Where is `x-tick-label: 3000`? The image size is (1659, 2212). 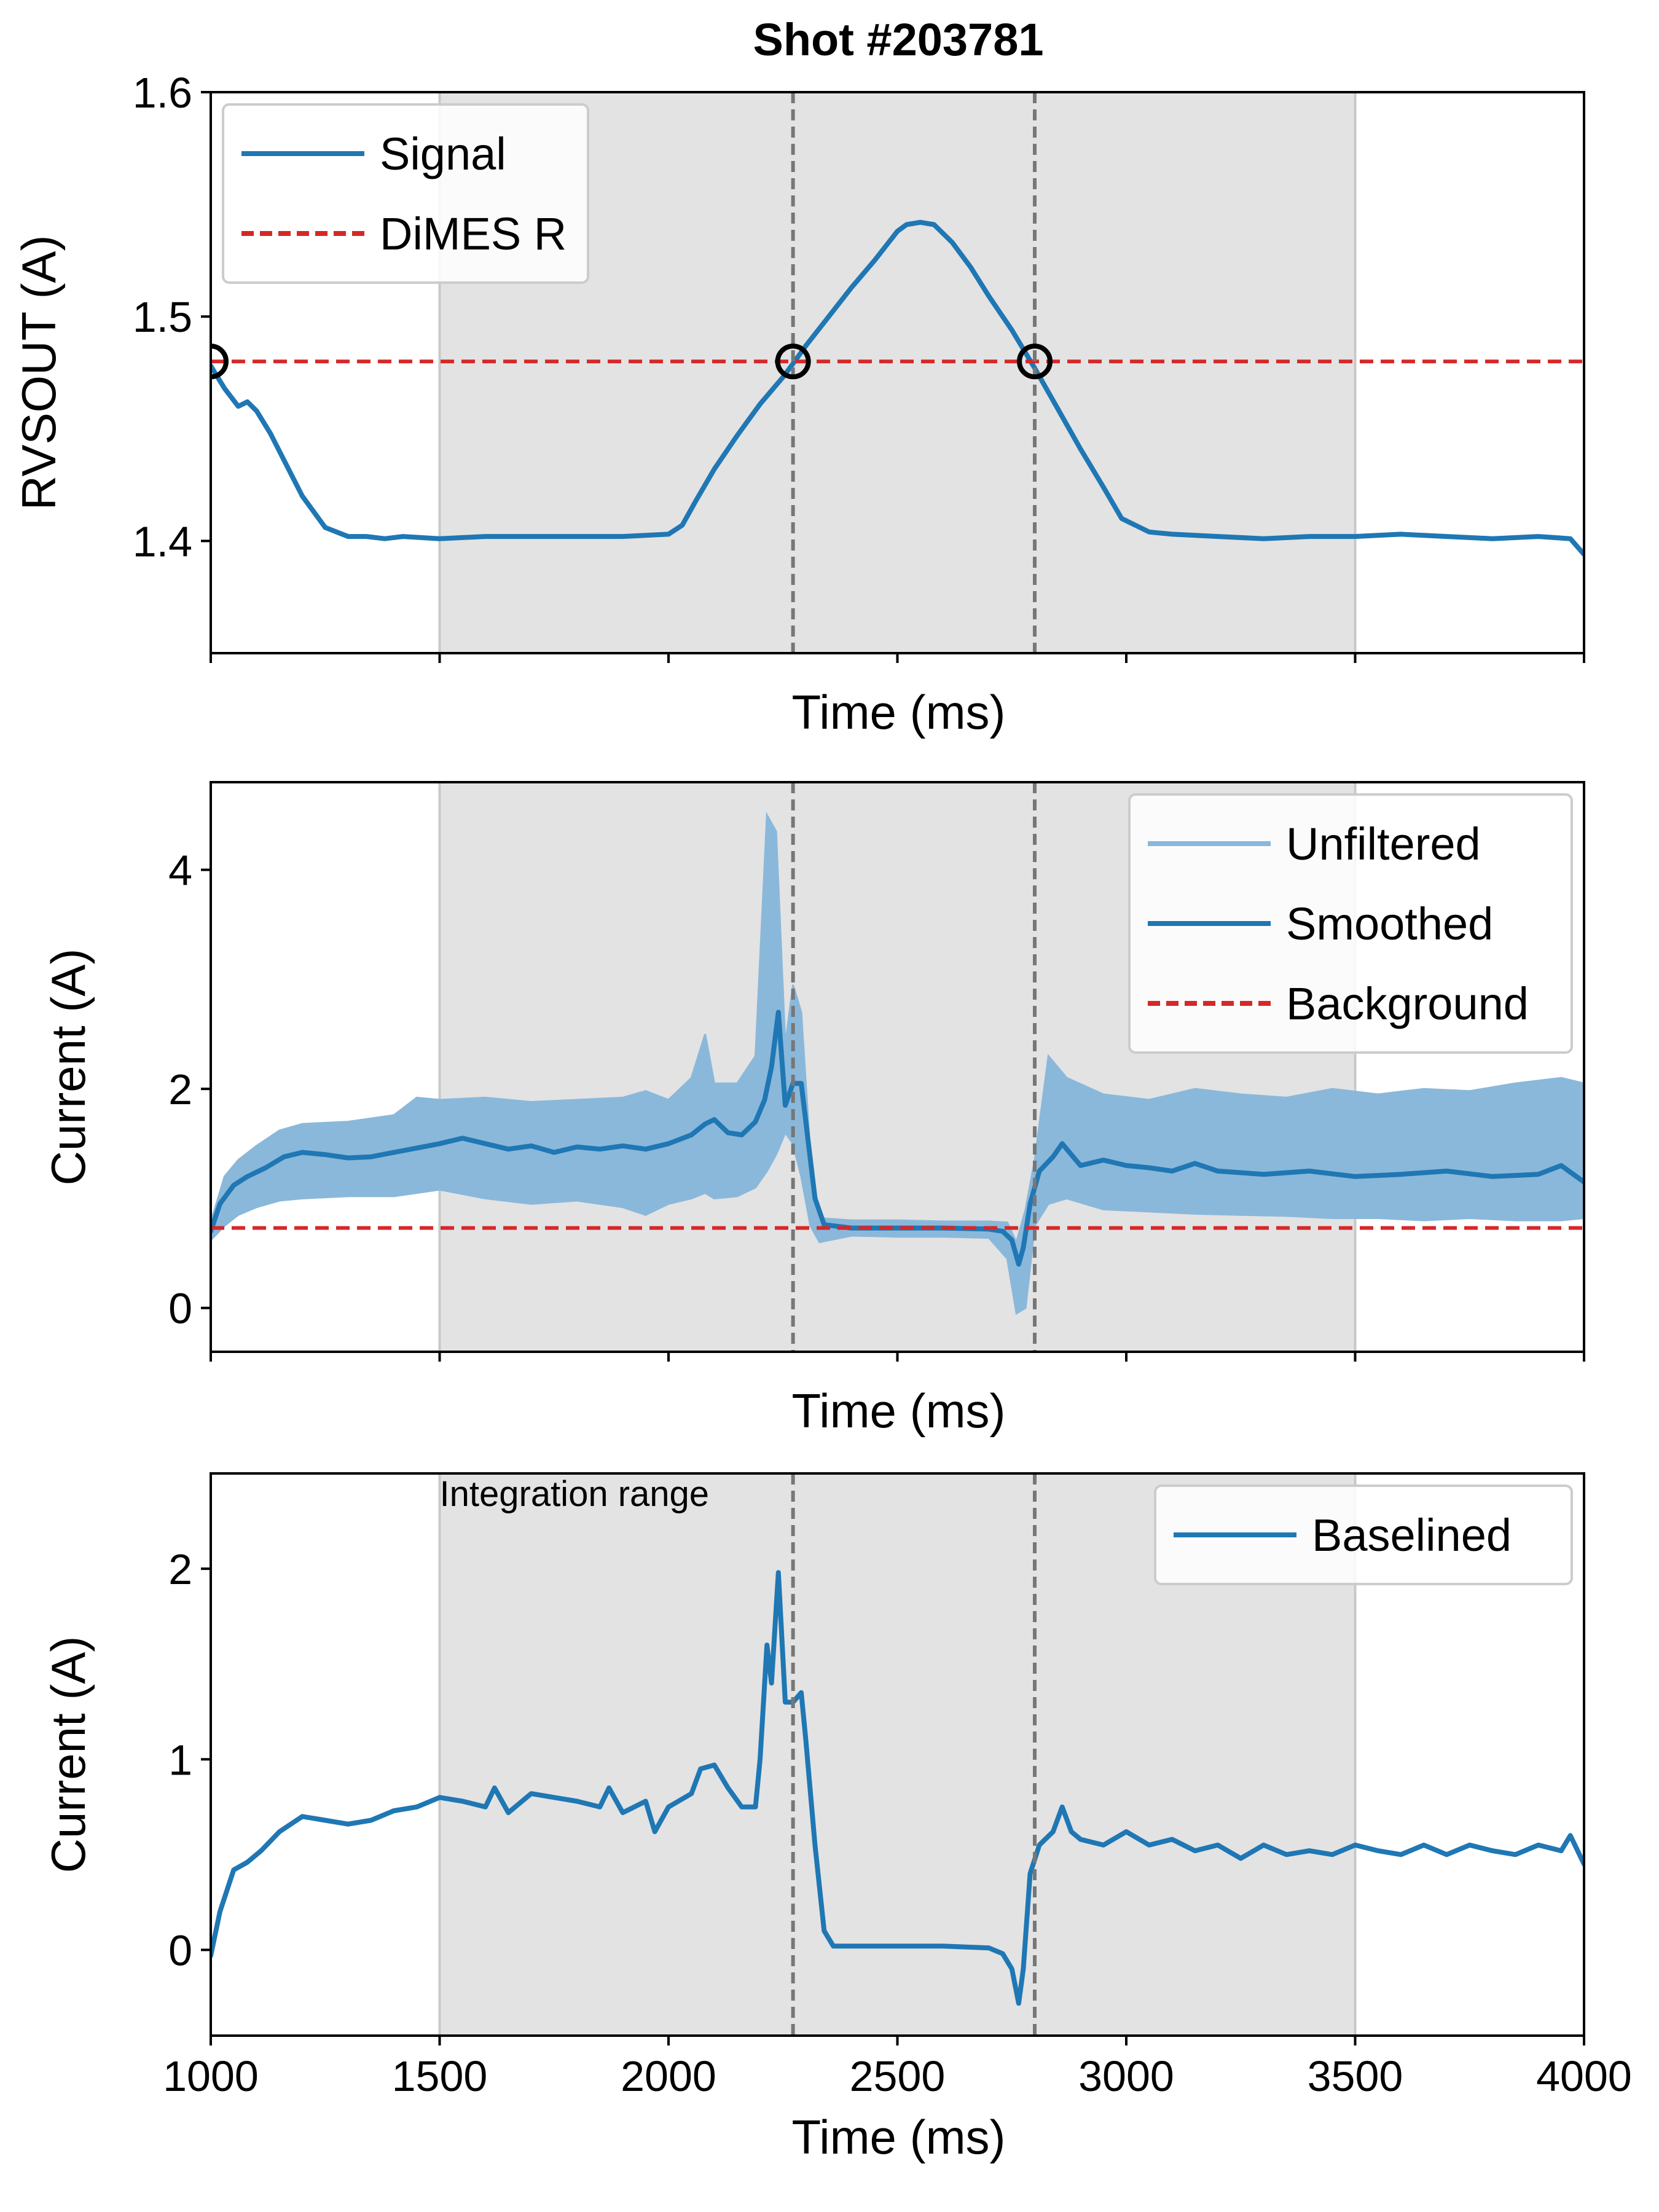
x-tick-label: 3000 is located at coordinates (1126, 2076).